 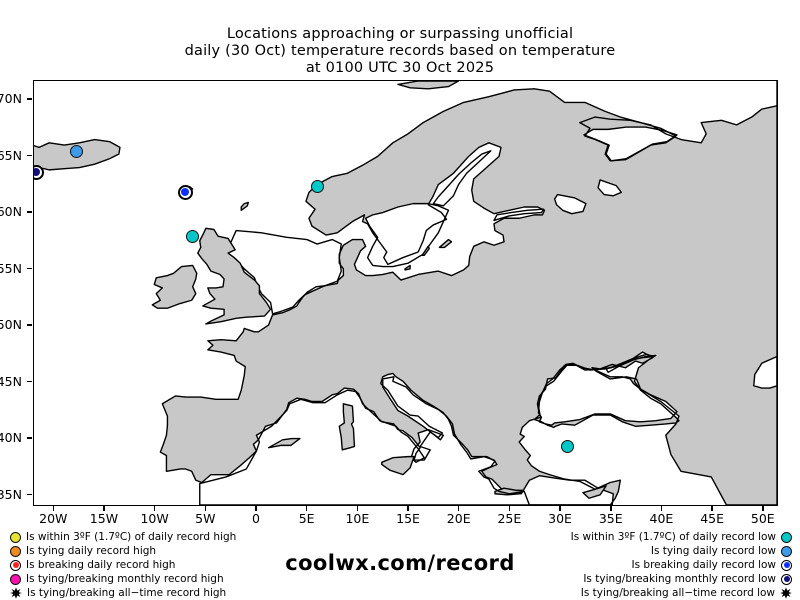 What do you see at coordinates (101, 565) in the screenshot?
I see `legend-label-breaking-daily-high: Is breaking daily record high` at bounding box center [101, 565].